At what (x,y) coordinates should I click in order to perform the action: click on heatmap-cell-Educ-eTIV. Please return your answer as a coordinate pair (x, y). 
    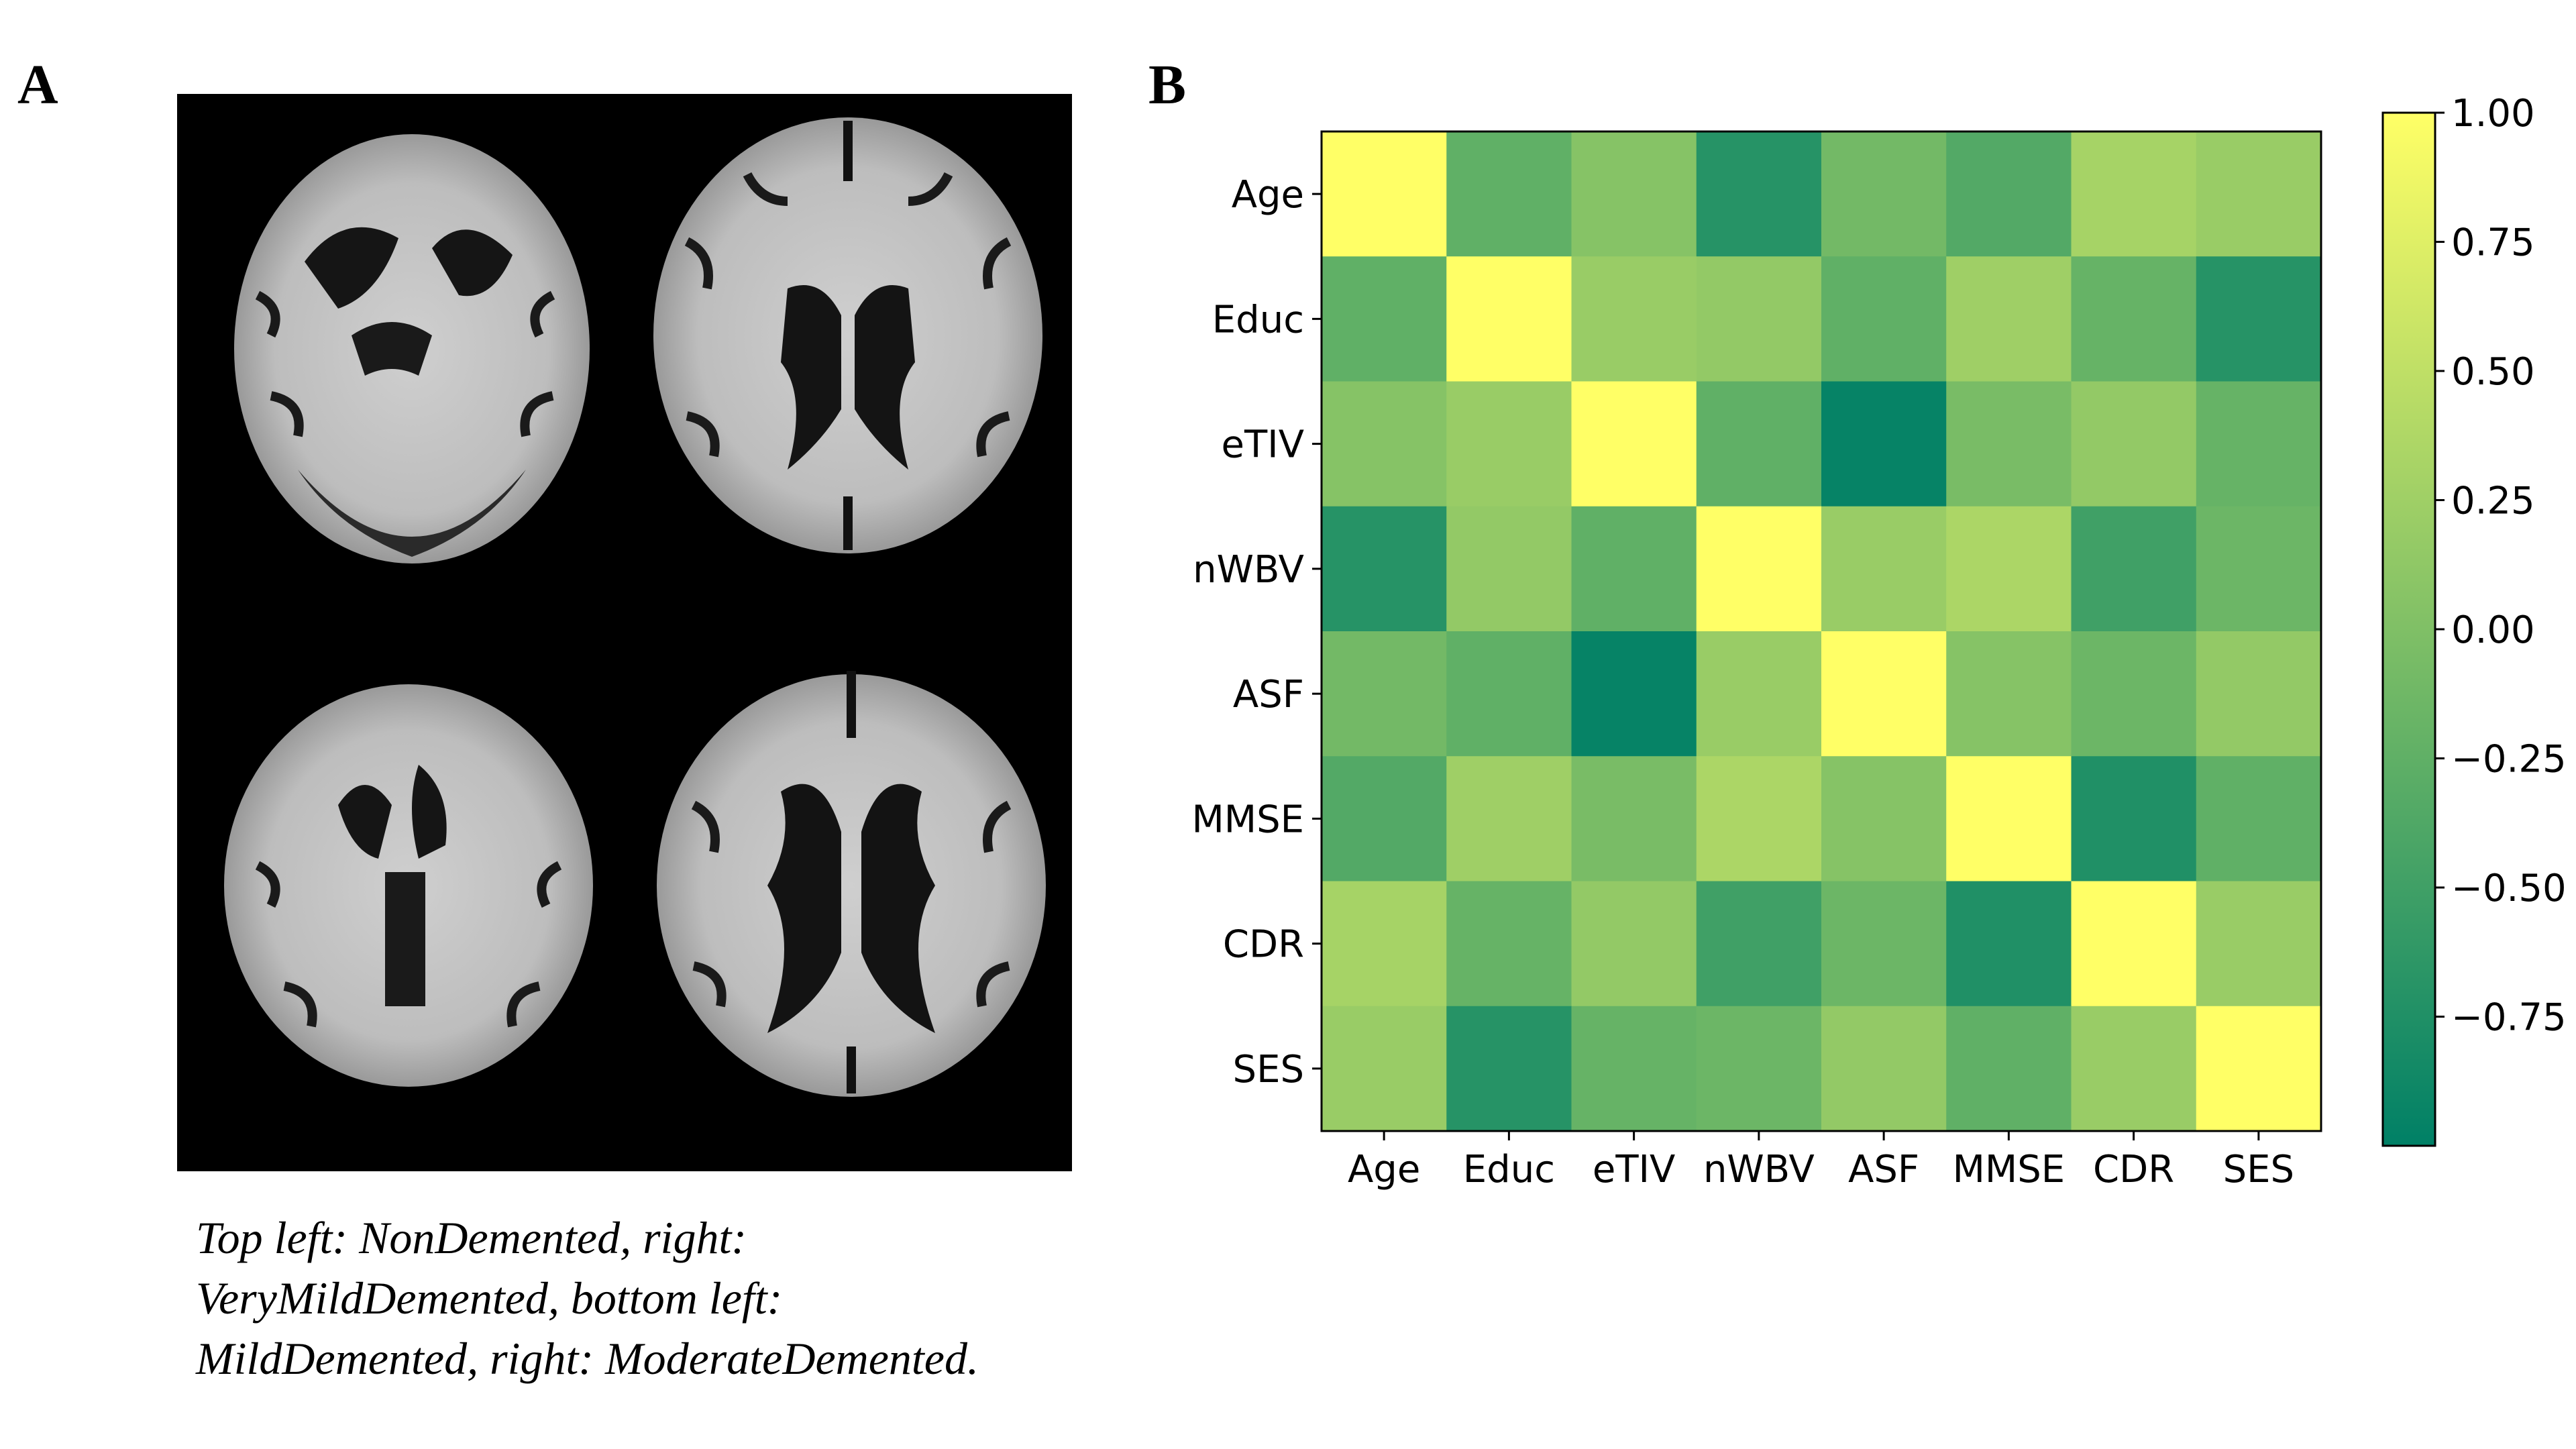
    Looking at the image, I should click on (1634, 319).